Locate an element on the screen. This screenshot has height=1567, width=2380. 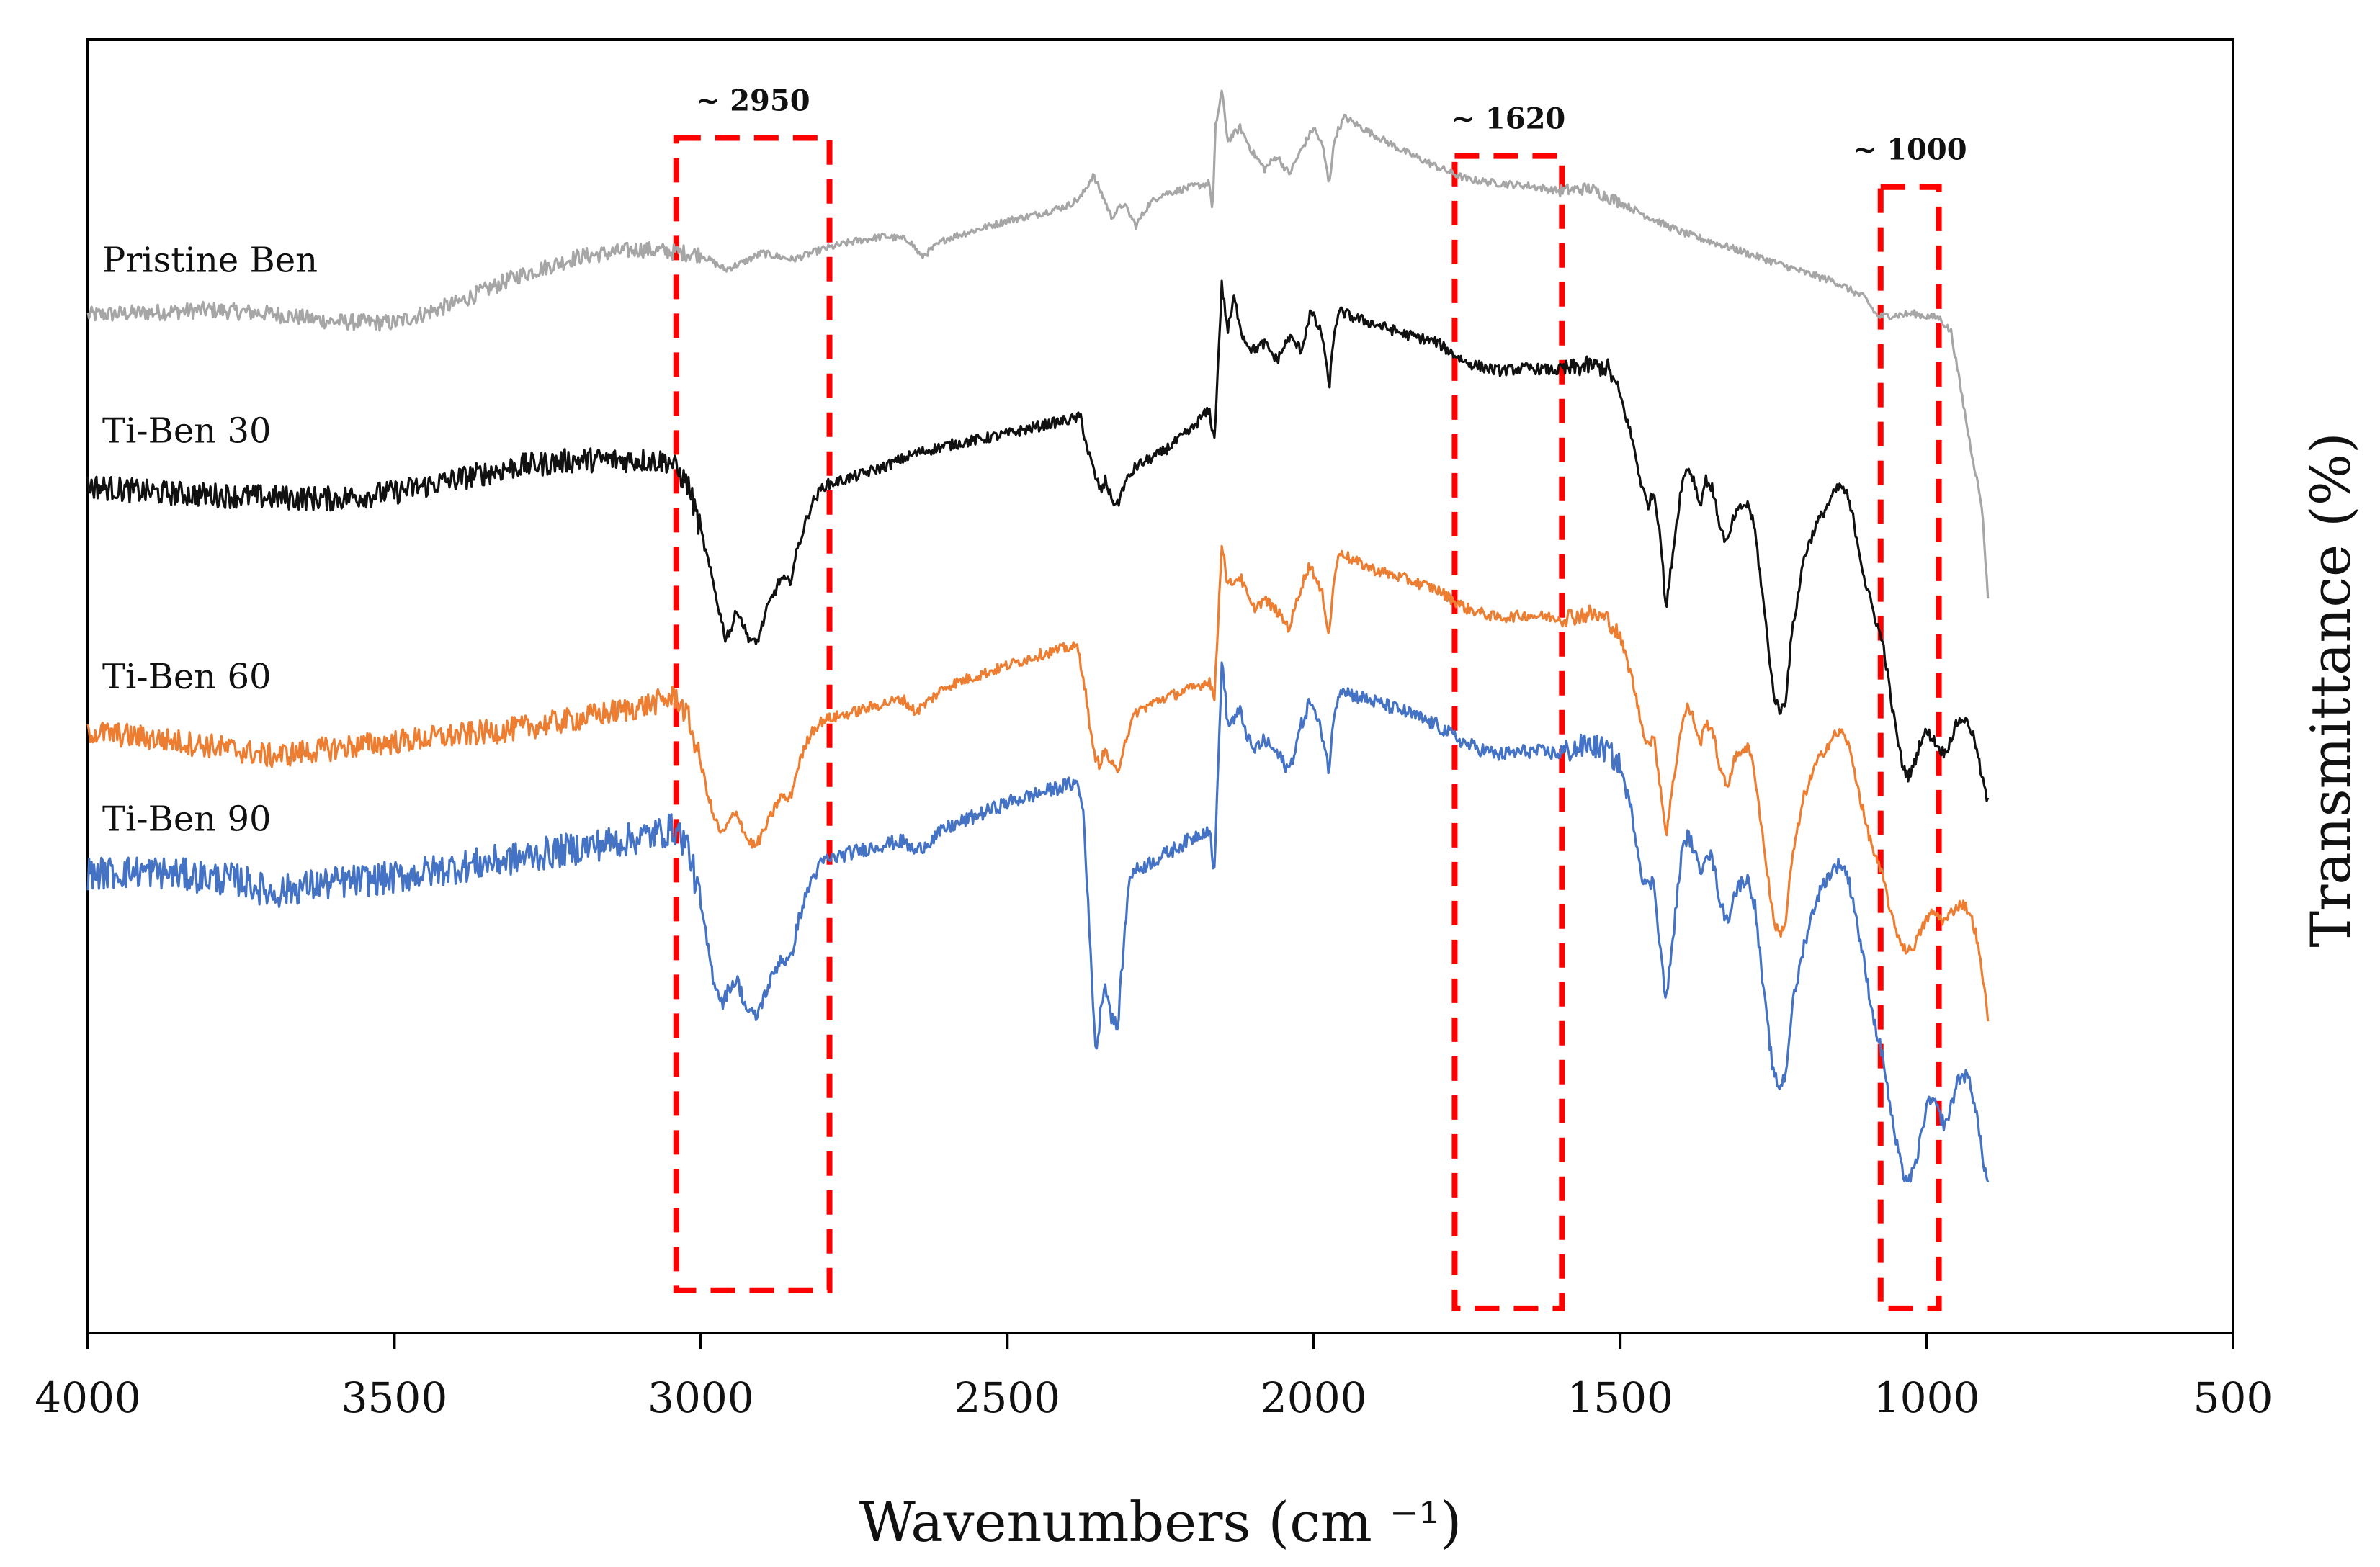
x-tick-label-1000: 1000 is located at coordinates (1927, 1397).